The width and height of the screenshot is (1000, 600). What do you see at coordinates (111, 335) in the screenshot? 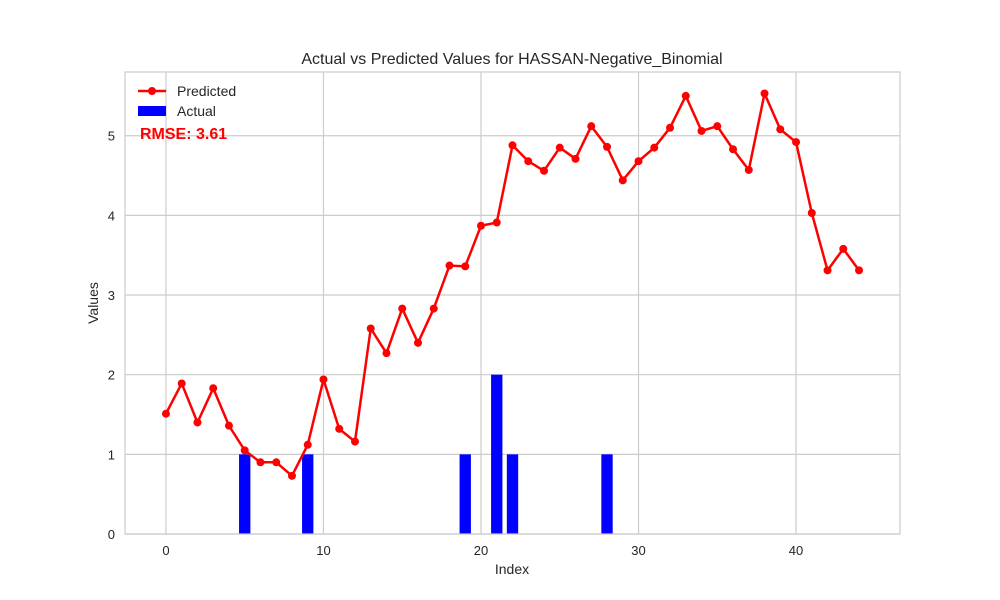
I see `y-tick-labels: 0 1 2 3 4 5` at bounding box center [111, 335].